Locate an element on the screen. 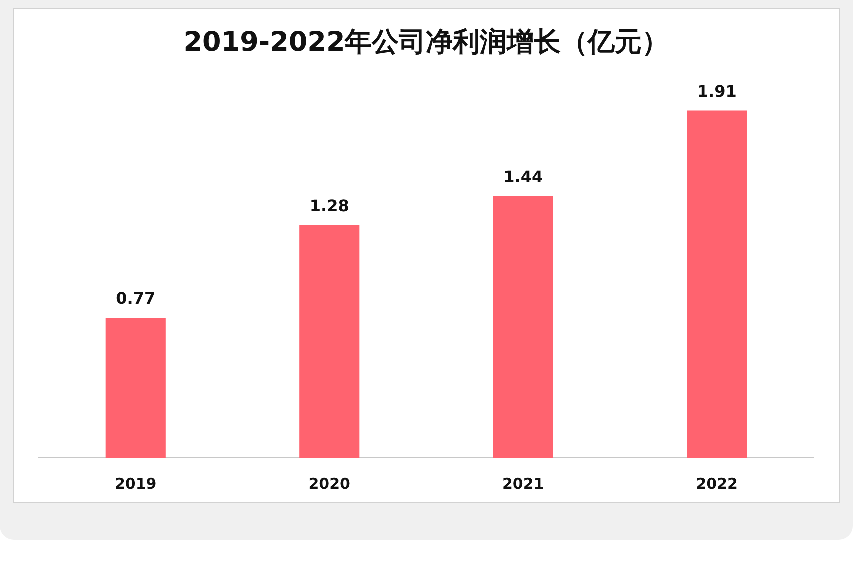 The image size is (853, 565). data-label: 1.28 is located at coordinates (330, 206).